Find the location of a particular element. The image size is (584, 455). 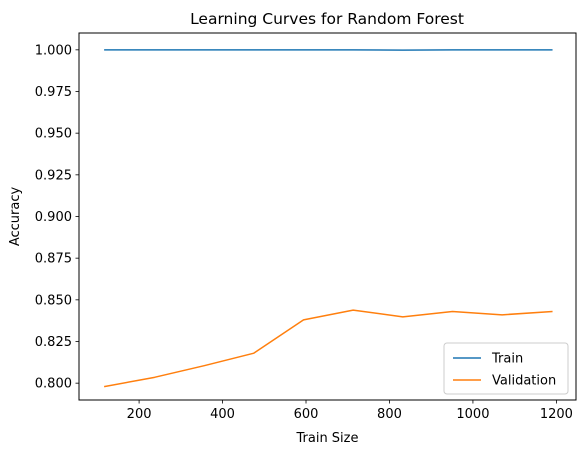

y-tick-label: 0.875 is located at coordinates (53, 259).